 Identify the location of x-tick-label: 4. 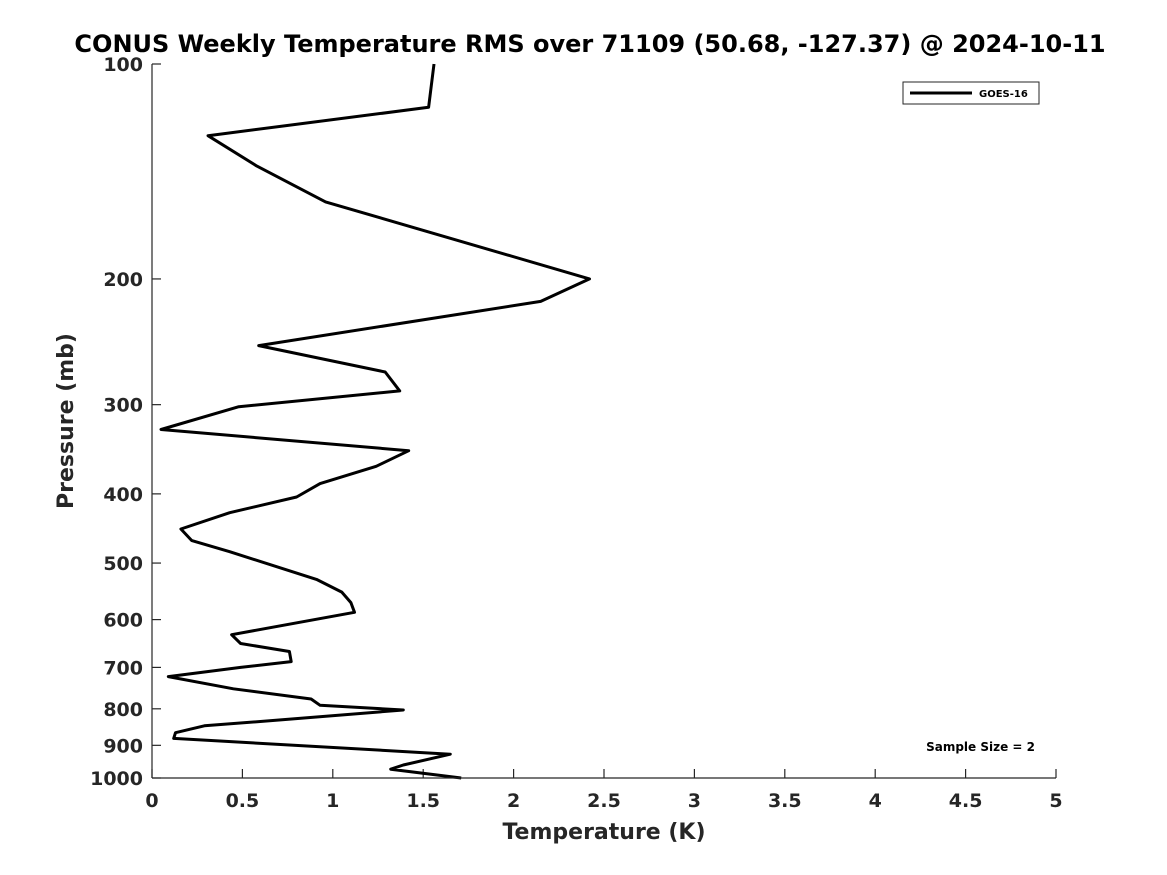
(875, 801).